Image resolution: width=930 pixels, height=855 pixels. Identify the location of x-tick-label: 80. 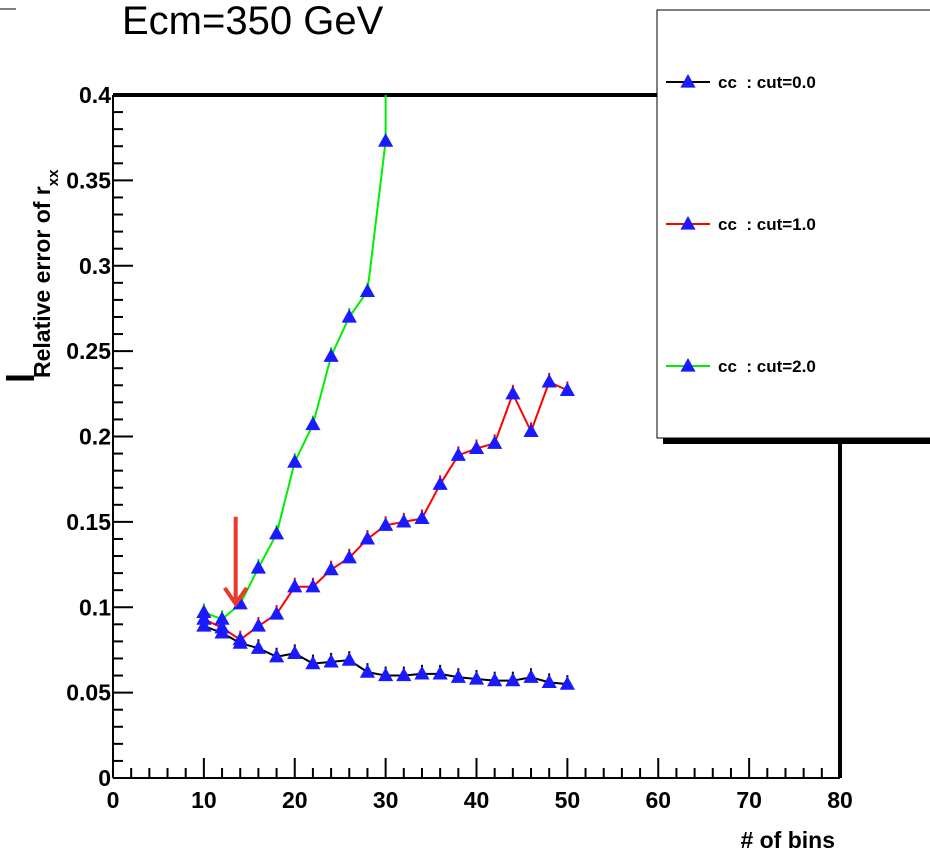
(840, 800).